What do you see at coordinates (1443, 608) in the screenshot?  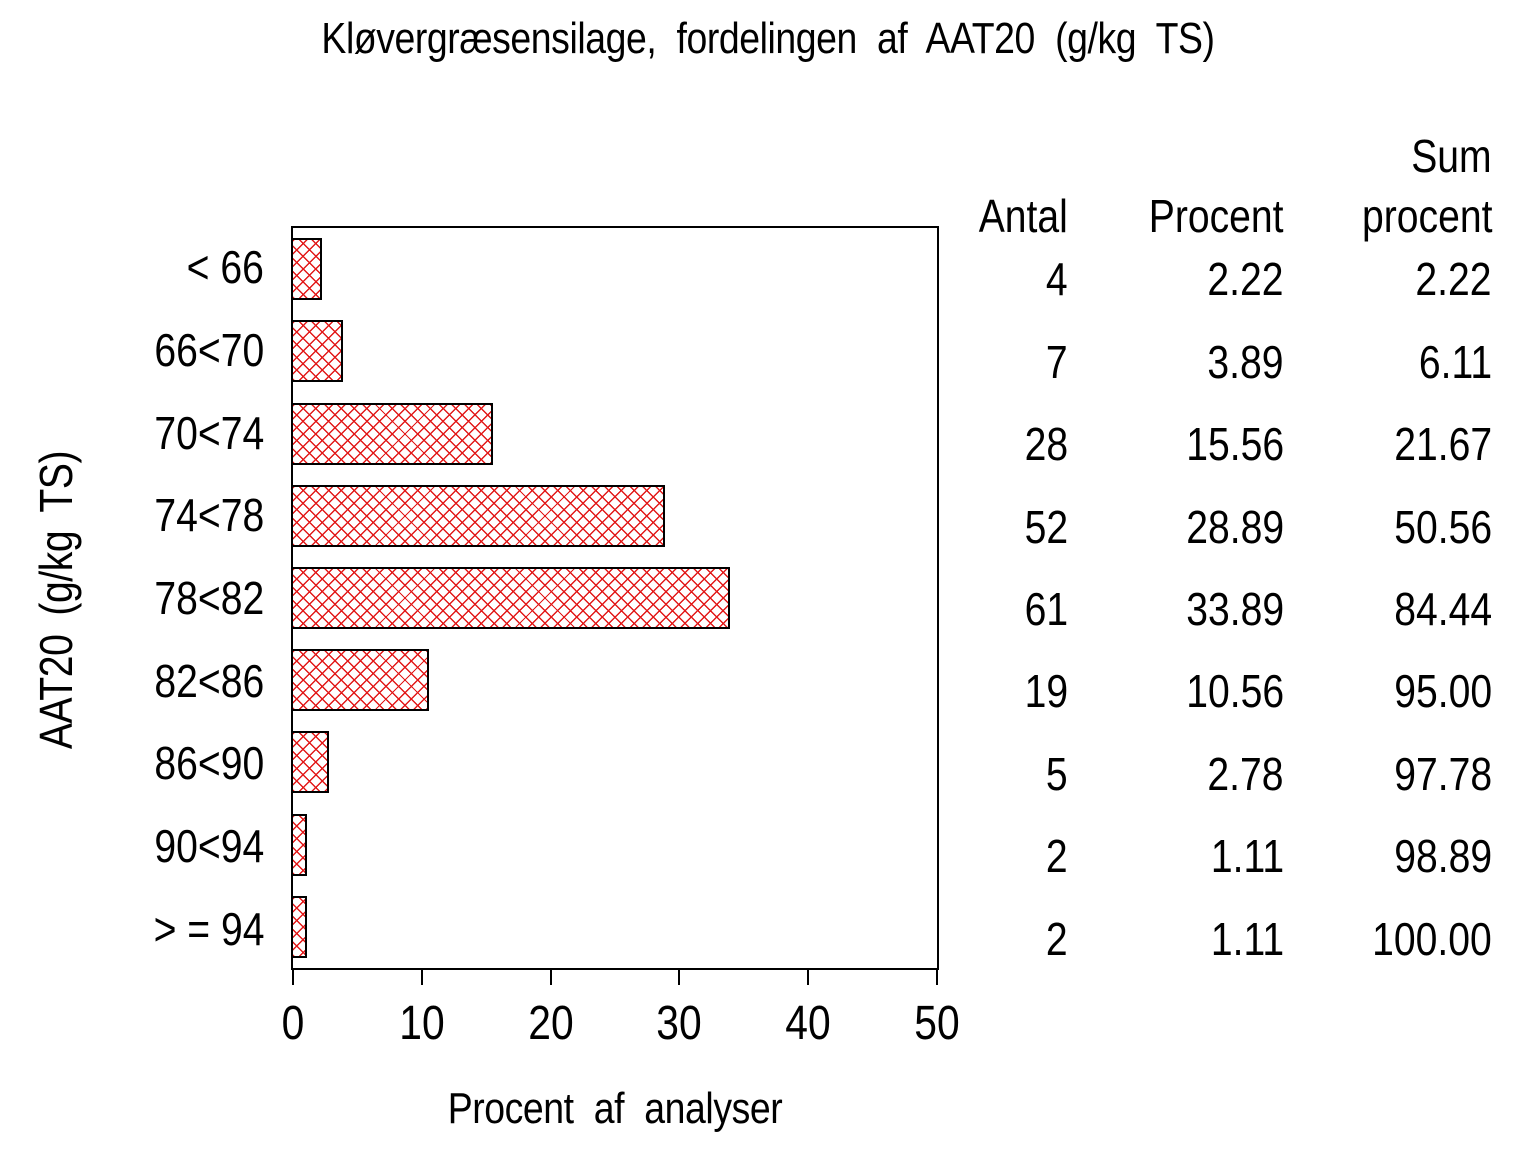 I see `cell-sum-procent: 84.44` at bounding box center [1443, 608].